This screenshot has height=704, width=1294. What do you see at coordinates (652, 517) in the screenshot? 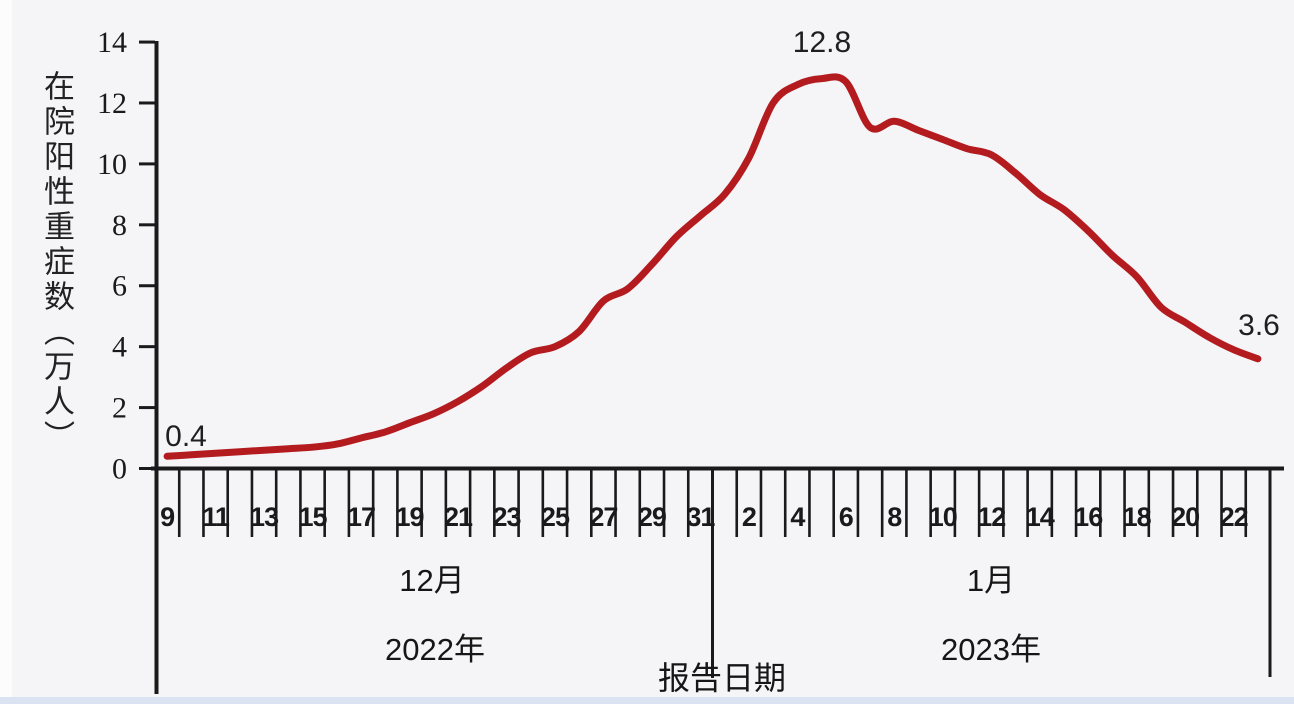
I see `day-label: 29` at bounding box center [652, 517].